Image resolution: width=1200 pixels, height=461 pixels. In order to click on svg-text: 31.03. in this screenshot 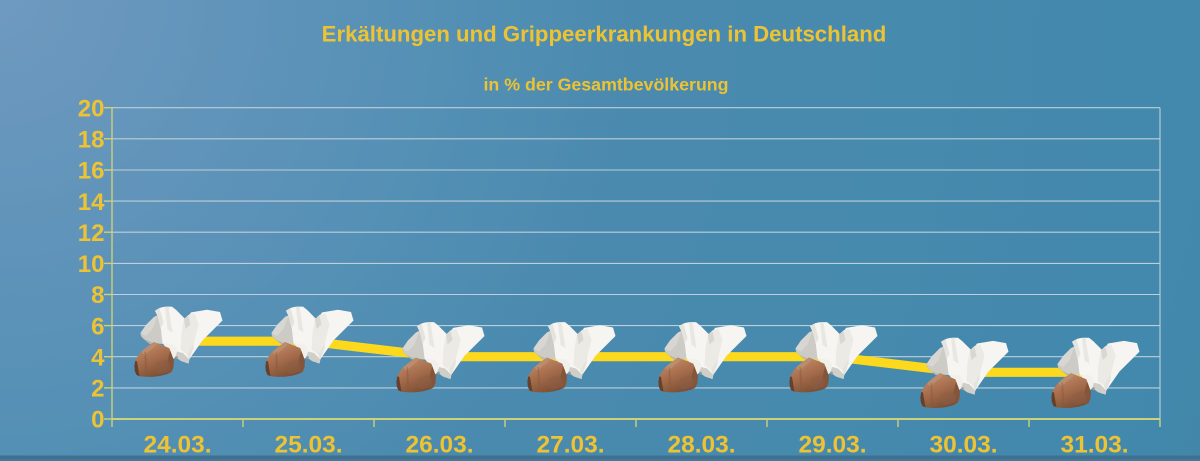, I will do `click(1094, 445)`.